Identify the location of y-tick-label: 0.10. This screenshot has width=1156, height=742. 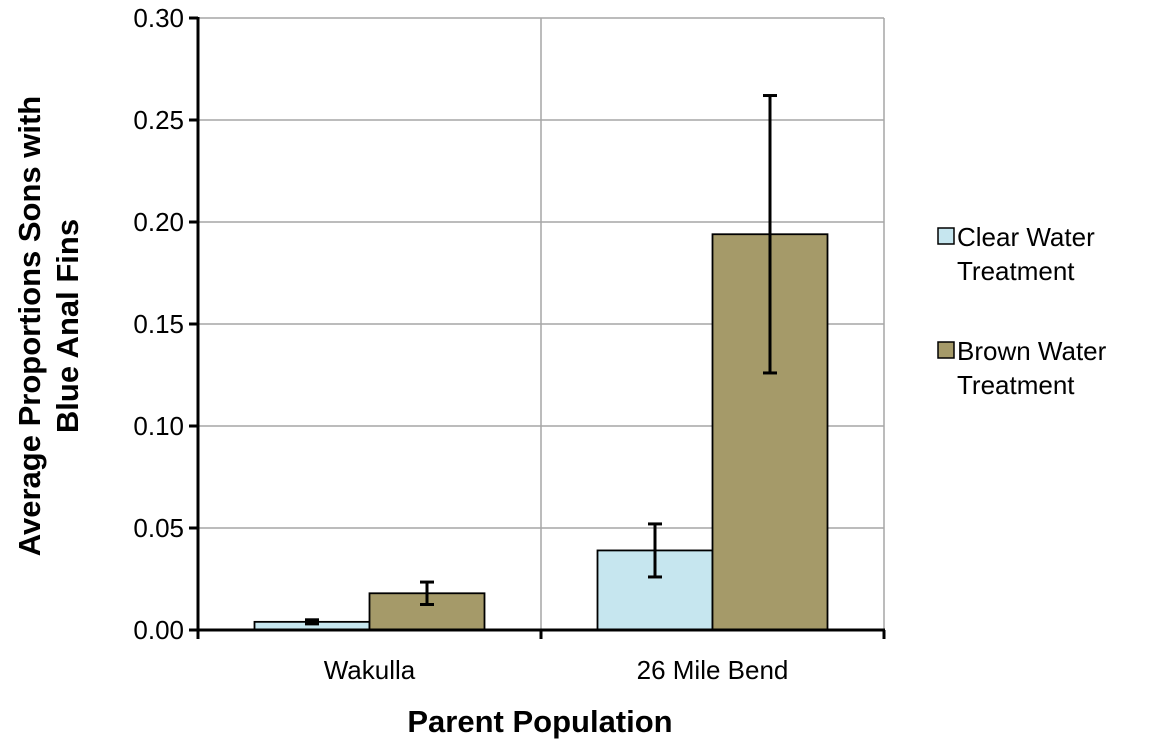
(158, 426).